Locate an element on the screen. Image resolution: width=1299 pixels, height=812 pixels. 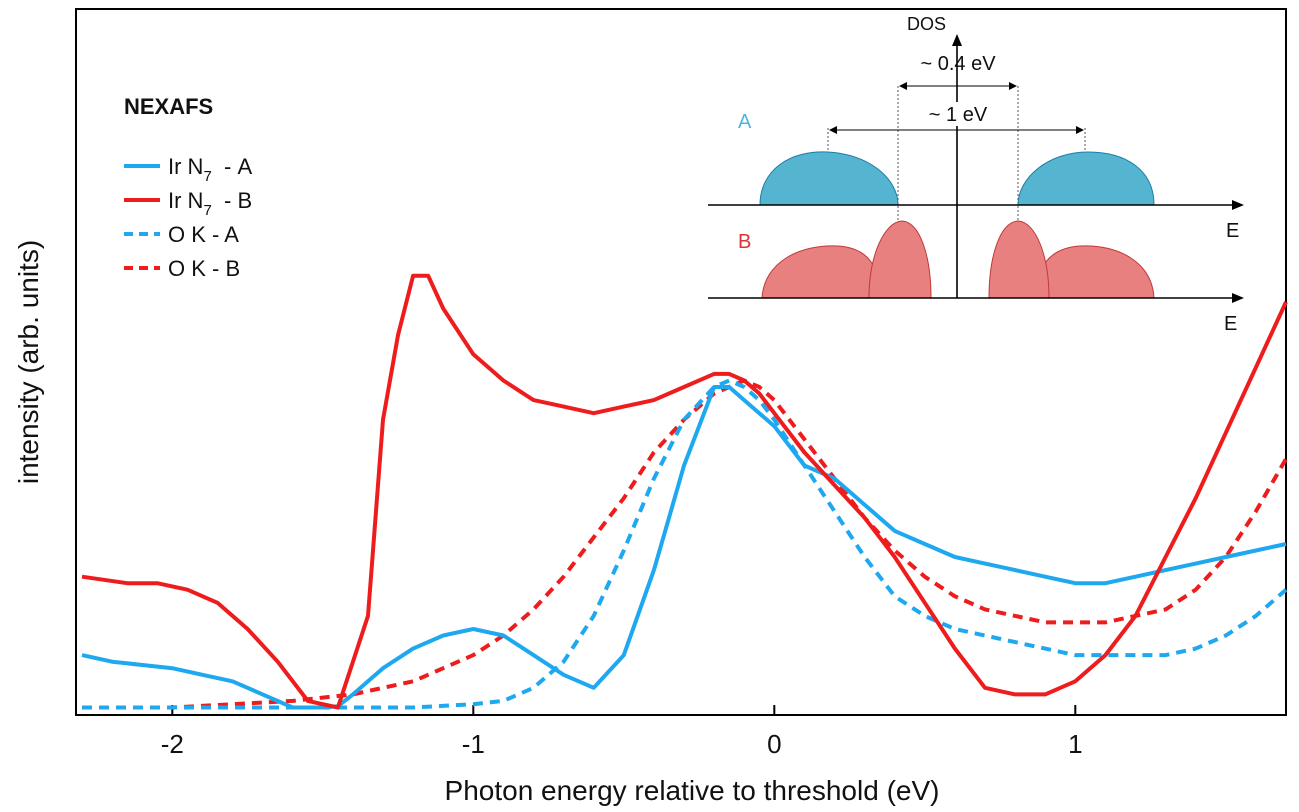
gap-large-arrowhead-left is located at coordinates (833, 130).